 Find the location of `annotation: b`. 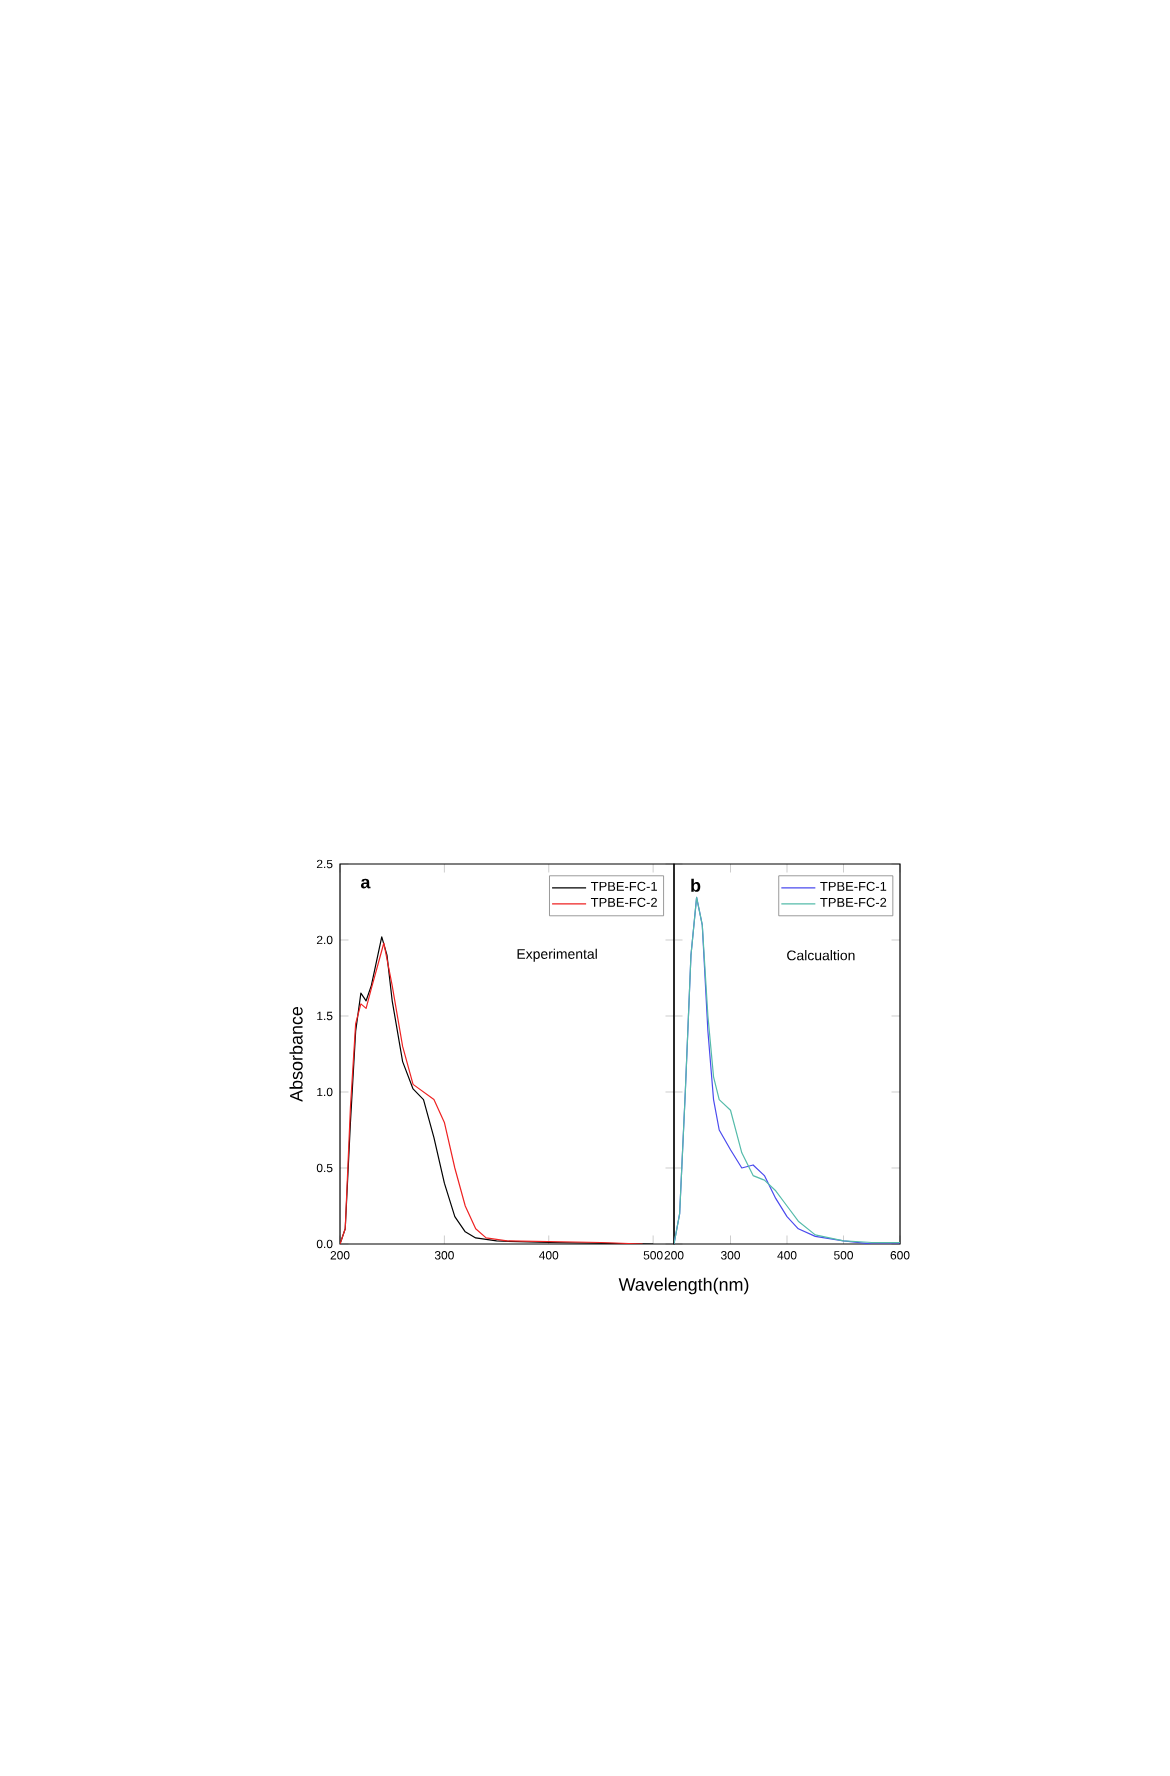

annotation: b is located at coordinates (696, 885).